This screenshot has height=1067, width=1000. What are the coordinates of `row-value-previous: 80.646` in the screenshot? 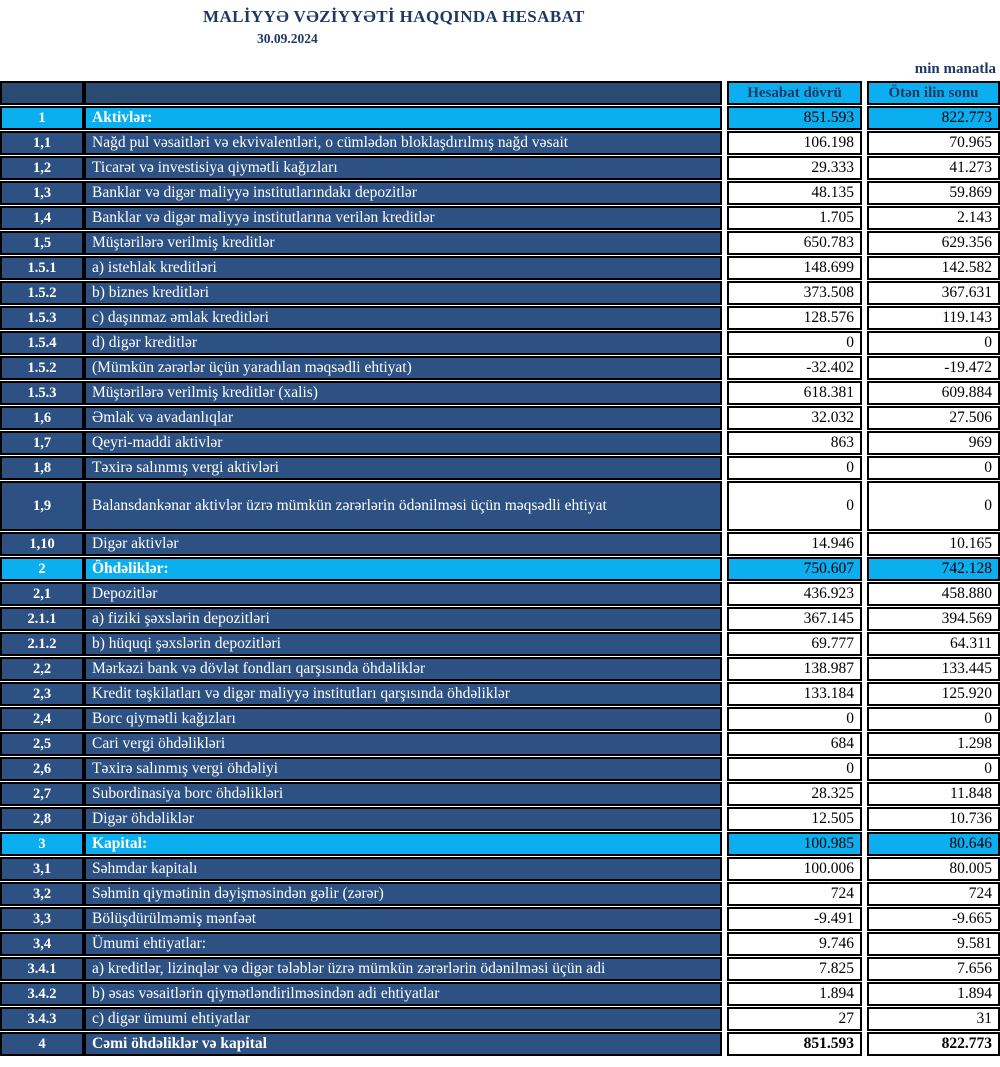 It's located at (933, 844).